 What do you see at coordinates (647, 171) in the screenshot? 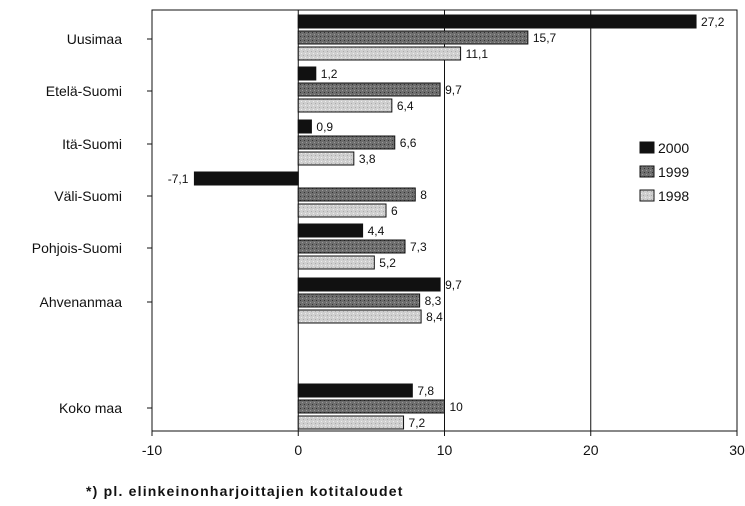
I see `legend-swatch-1999` at bounding box center [647, 171].